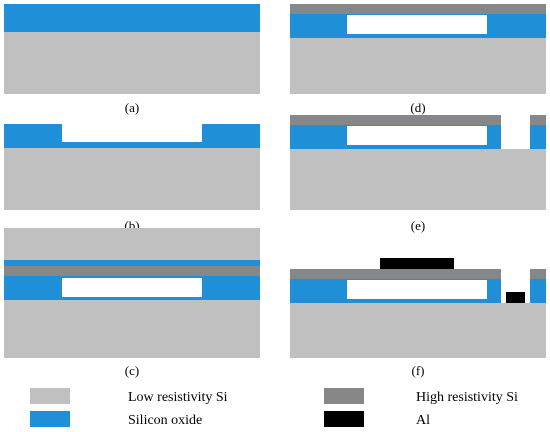 Image resolution: width=550 pixels, height=432 pixels. I want to click on step-d-high-res-si, so click(418, 9).